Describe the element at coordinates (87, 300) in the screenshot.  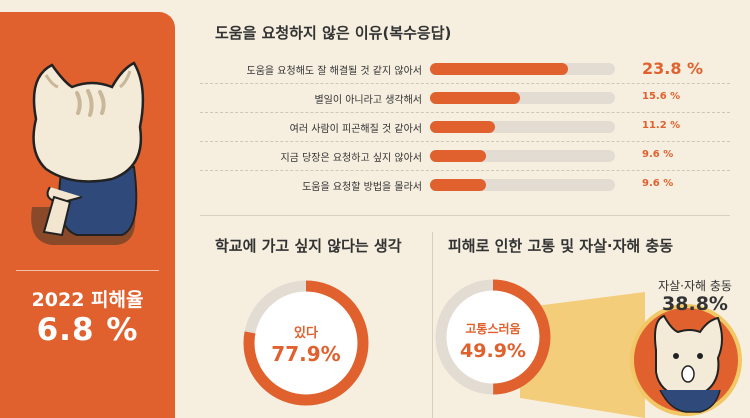
I see `damage-rate-label: 2022 피해율` at that location.